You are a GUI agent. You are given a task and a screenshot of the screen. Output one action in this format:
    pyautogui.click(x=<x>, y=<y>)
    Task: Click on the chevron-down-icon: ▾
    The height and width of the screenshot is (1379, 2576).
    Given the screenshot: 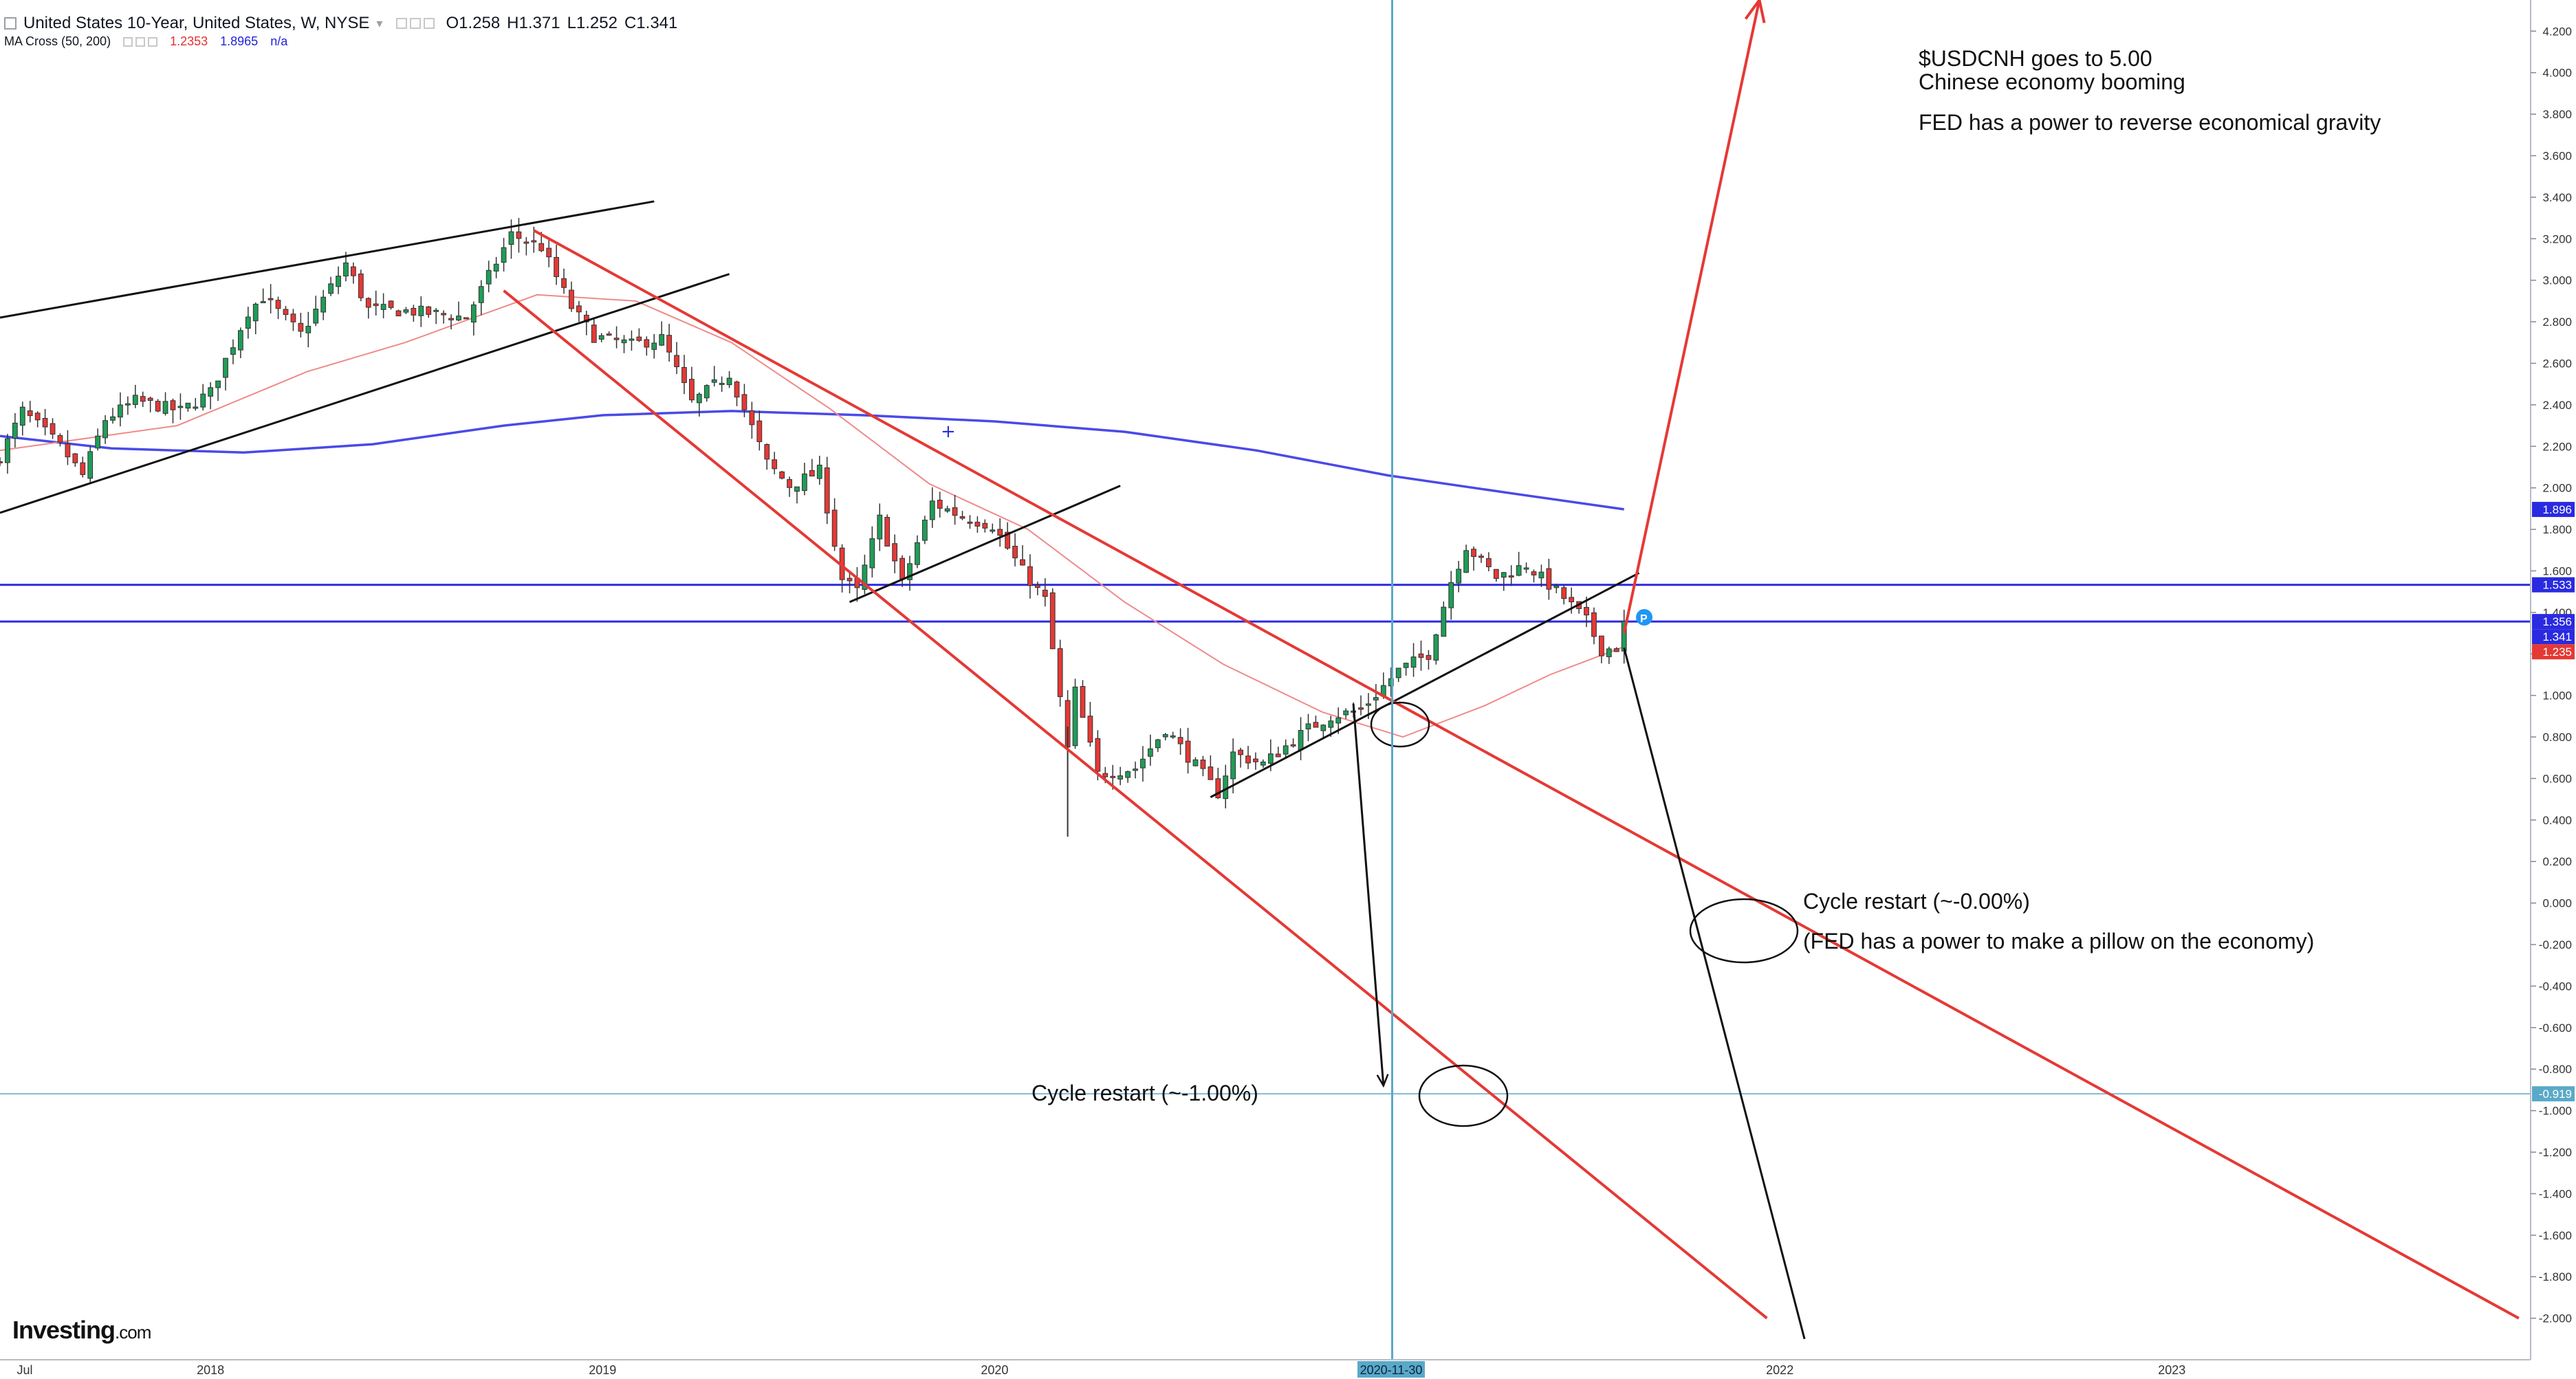 What is the action you would take?
    pyautogui.click(x=379, y=23)
    